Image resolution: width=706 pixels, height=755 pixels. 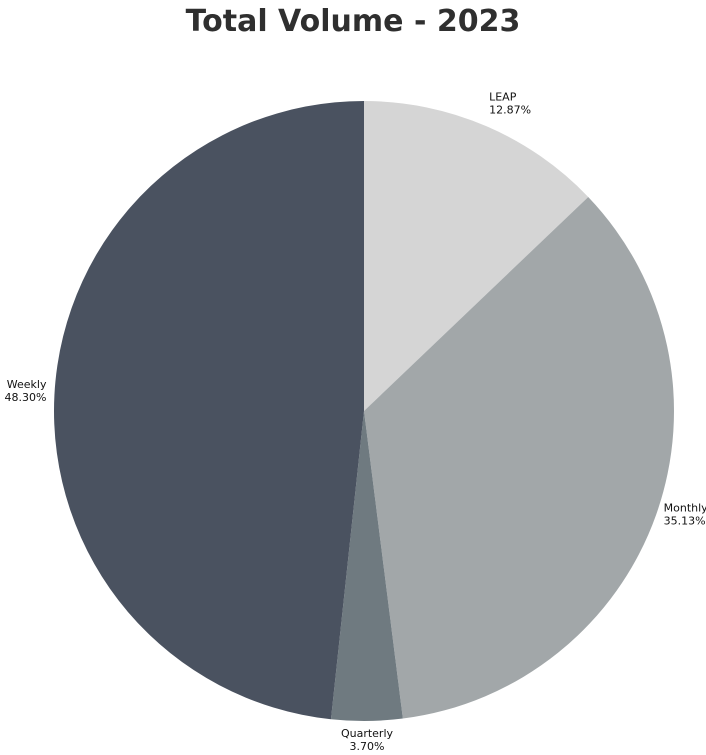 I want to click on slice-label-quarterly: Quarterly, so click(x=367, y=733).